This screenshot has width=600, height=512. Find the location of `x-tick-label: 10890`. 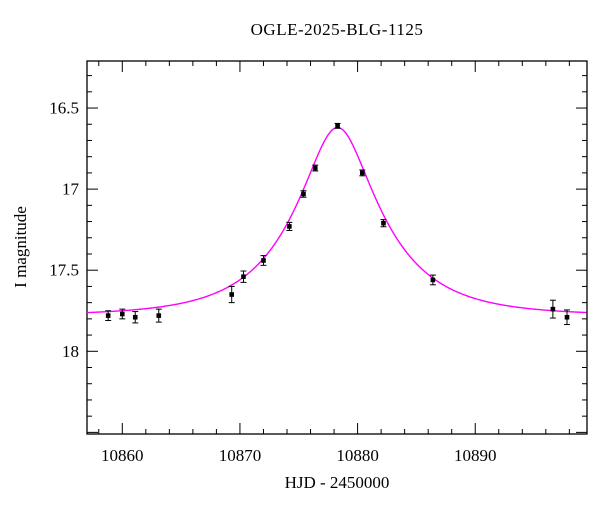

x-tick-label: 10890 is located at coordinates (475, 455).